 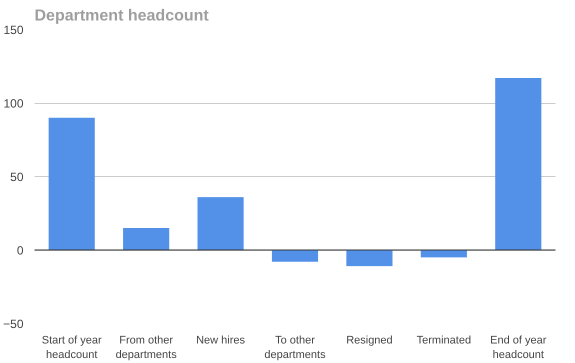 What do you see at coordinates (122, 16) in the screenshot?
I see `chart-title: Department headcount` at bounding box center [122, 16].